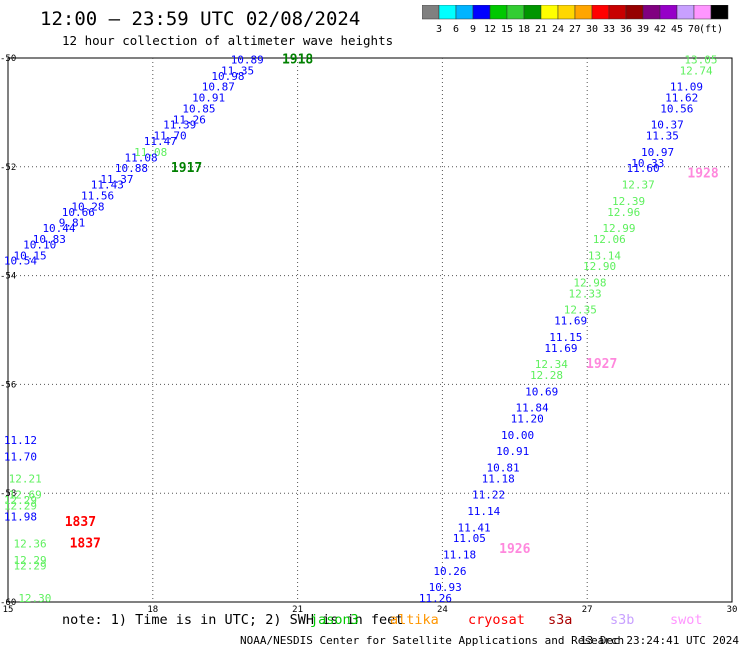 This screenshot has height=650, width=740. What do you see at coordinates (514, 549) in the screenshot?
I see `pass-time-label: 1926` at bounding box center [514, 549].